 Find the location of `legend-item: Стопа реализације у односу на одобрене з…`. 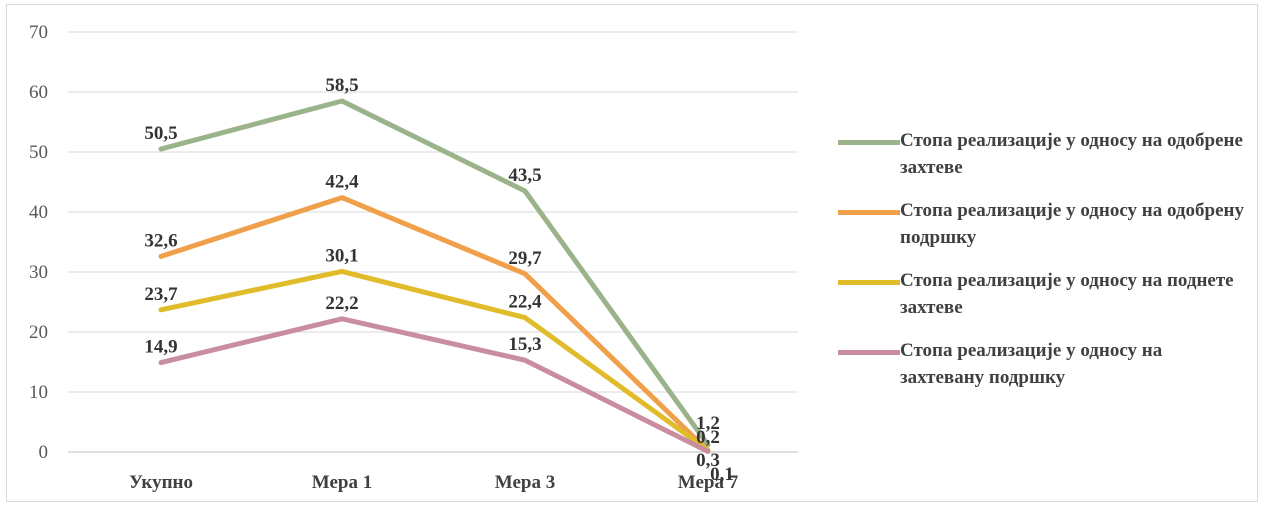

legend-item: Стопа реализације у односу на одобрене з… is located at coordinates (1048, 162).